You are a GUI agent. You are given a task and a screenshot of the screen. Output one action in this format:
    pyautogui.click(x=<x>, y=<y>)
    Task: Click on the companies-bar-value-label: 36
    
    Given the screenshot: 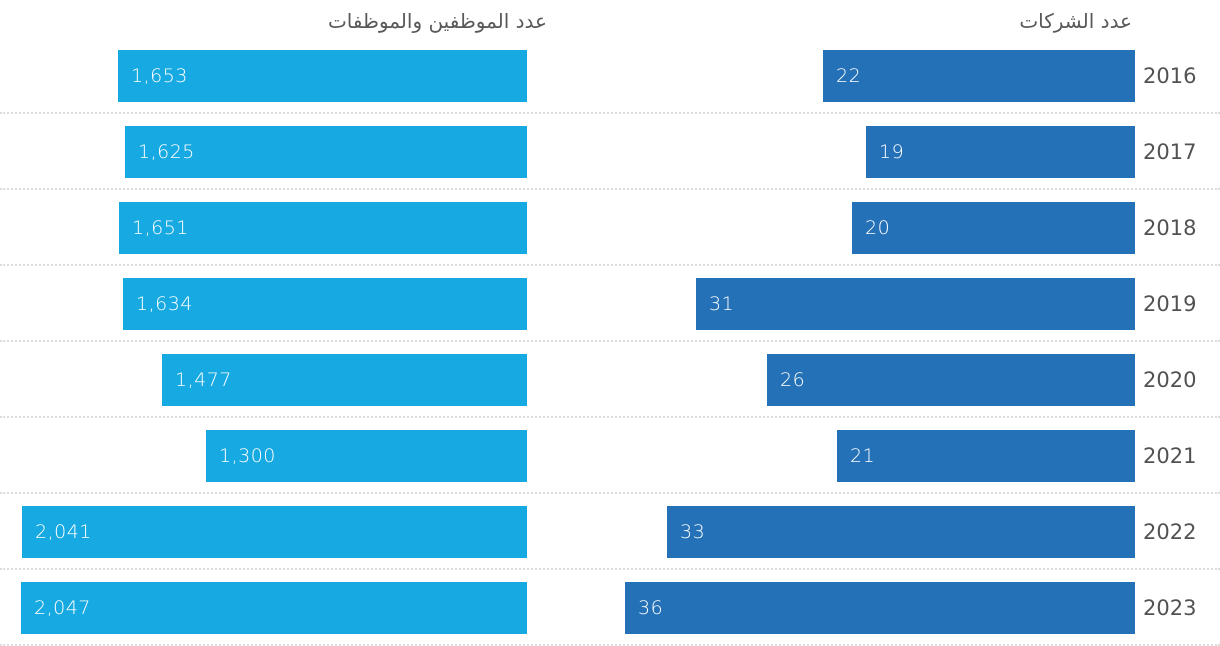 What is the action you would take?
    pyautogui.click(x=651, y=608)
    